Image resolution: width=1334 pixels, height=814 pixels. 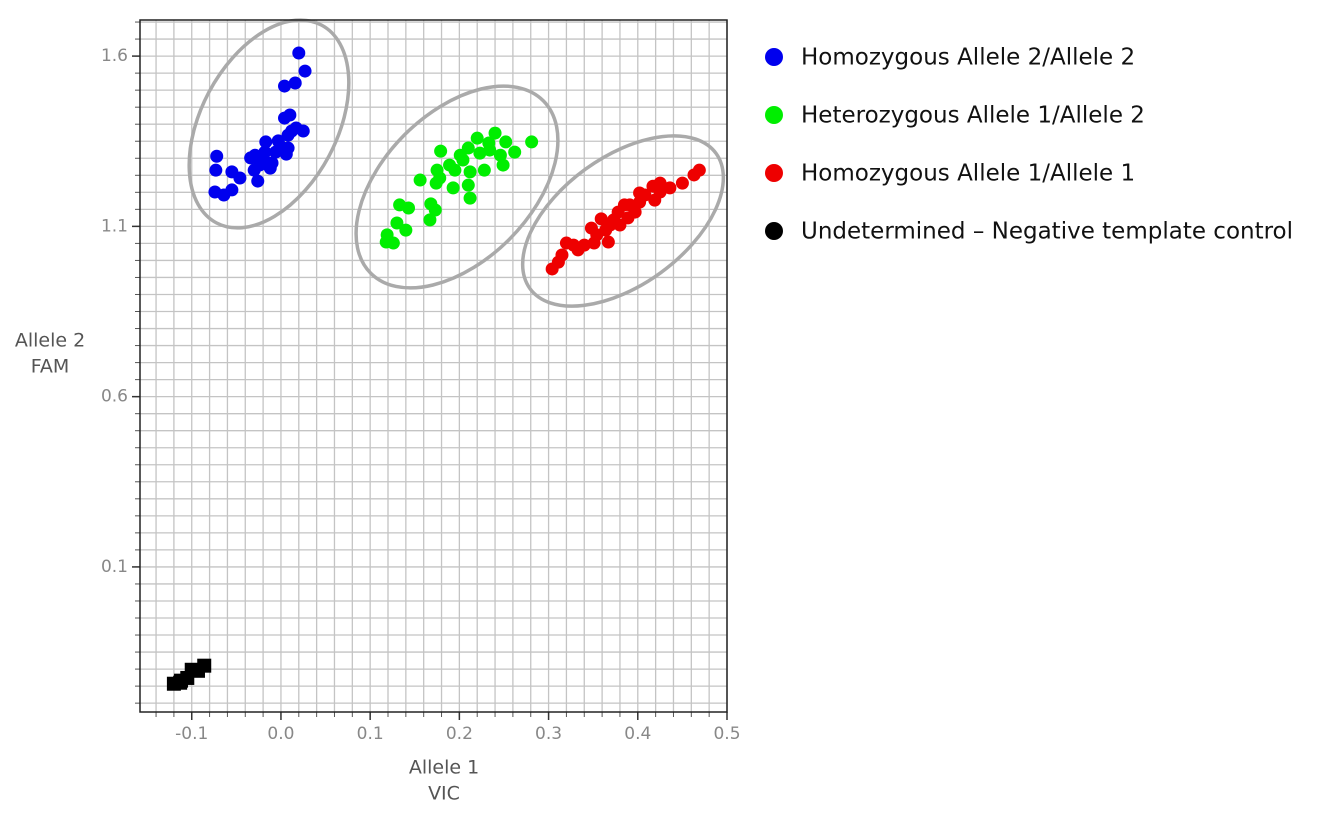 What do you see at coordinates (637, 734) in the screenshot?
I see `x-tick-label: 0.4` at bounding box center [637, 734].